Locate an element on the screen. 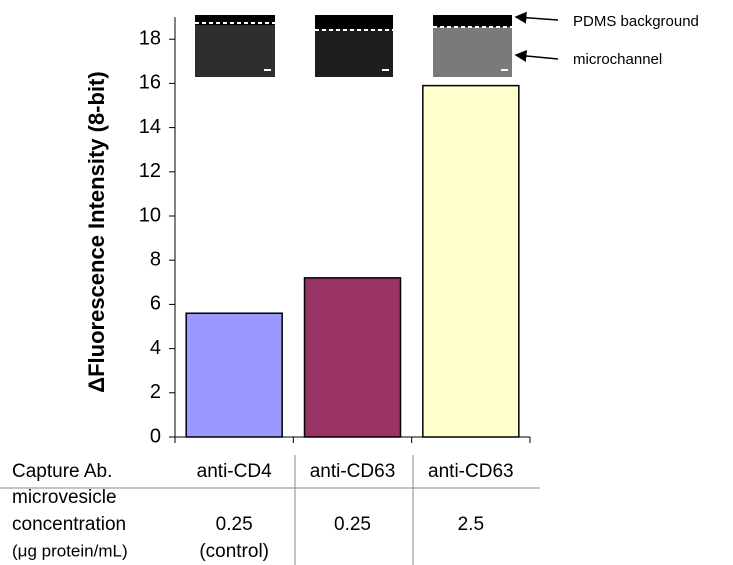 The image size is (733, 565). y-tick-label: 18 is located at coordinates (150, 38).